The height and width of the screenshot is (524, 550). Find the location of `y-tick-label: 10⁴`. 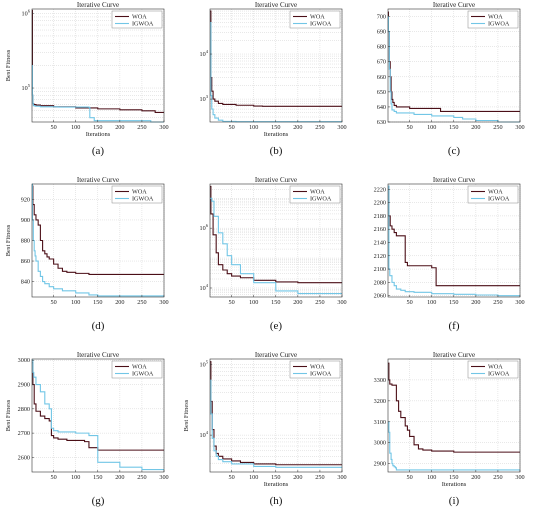

y-tick-label: 10⁴ is located at coordinates (204, 434).